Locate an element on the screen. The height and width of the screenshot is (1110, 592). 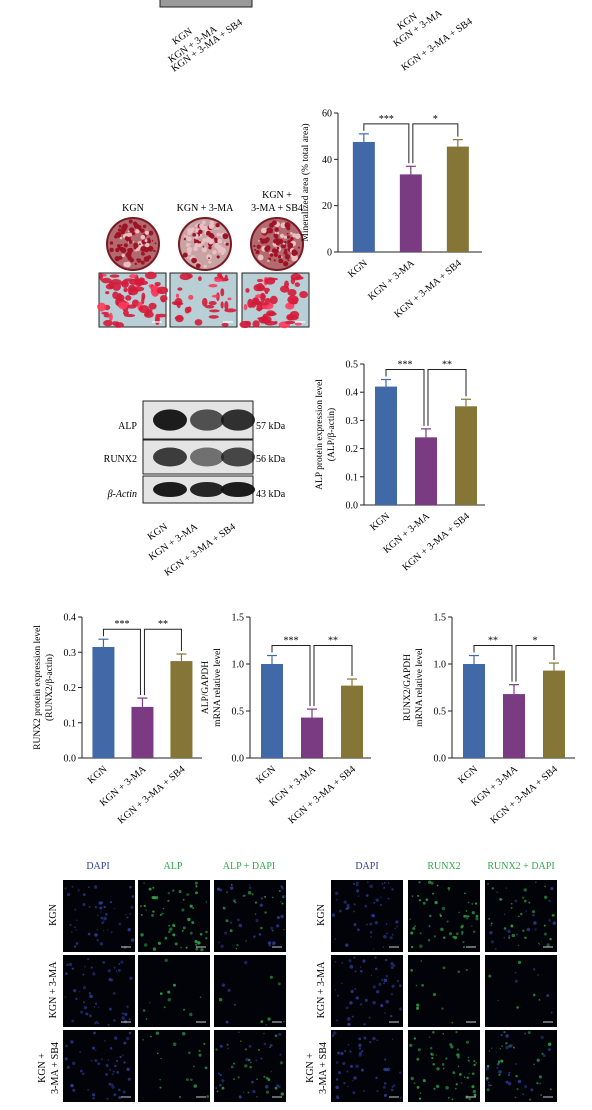
stain-label-sb4-line2: 3-MA + SB4 is located at coordinates (277, 208).